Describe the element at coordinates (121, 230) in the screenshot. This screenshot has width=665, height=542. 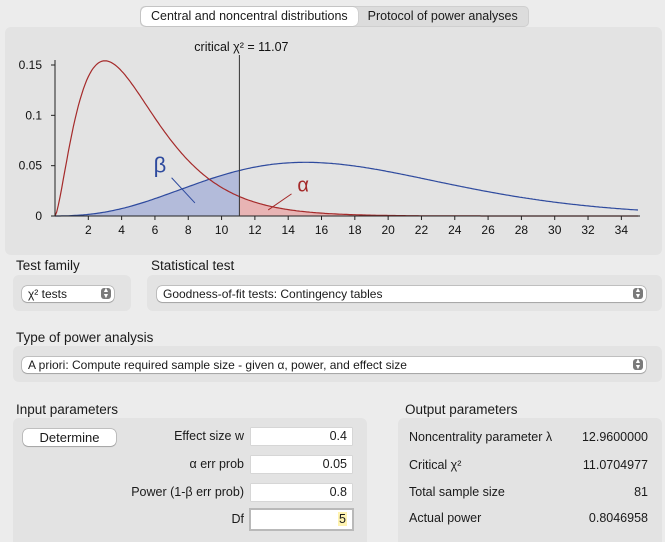
I see `x-tick-label: 4` at that location.